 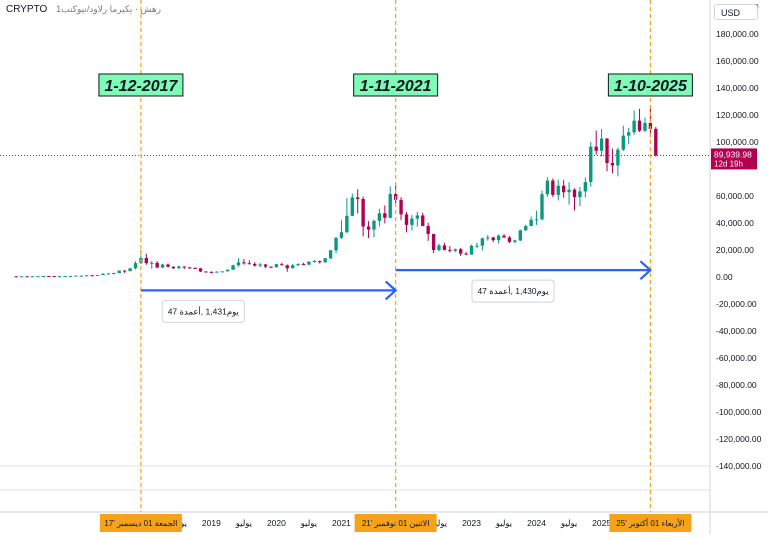 What do you see at coordinates (736, 304) in the screenshot?
I see `y-tick-label: -20,000.00` at bounding box center [736, 304].